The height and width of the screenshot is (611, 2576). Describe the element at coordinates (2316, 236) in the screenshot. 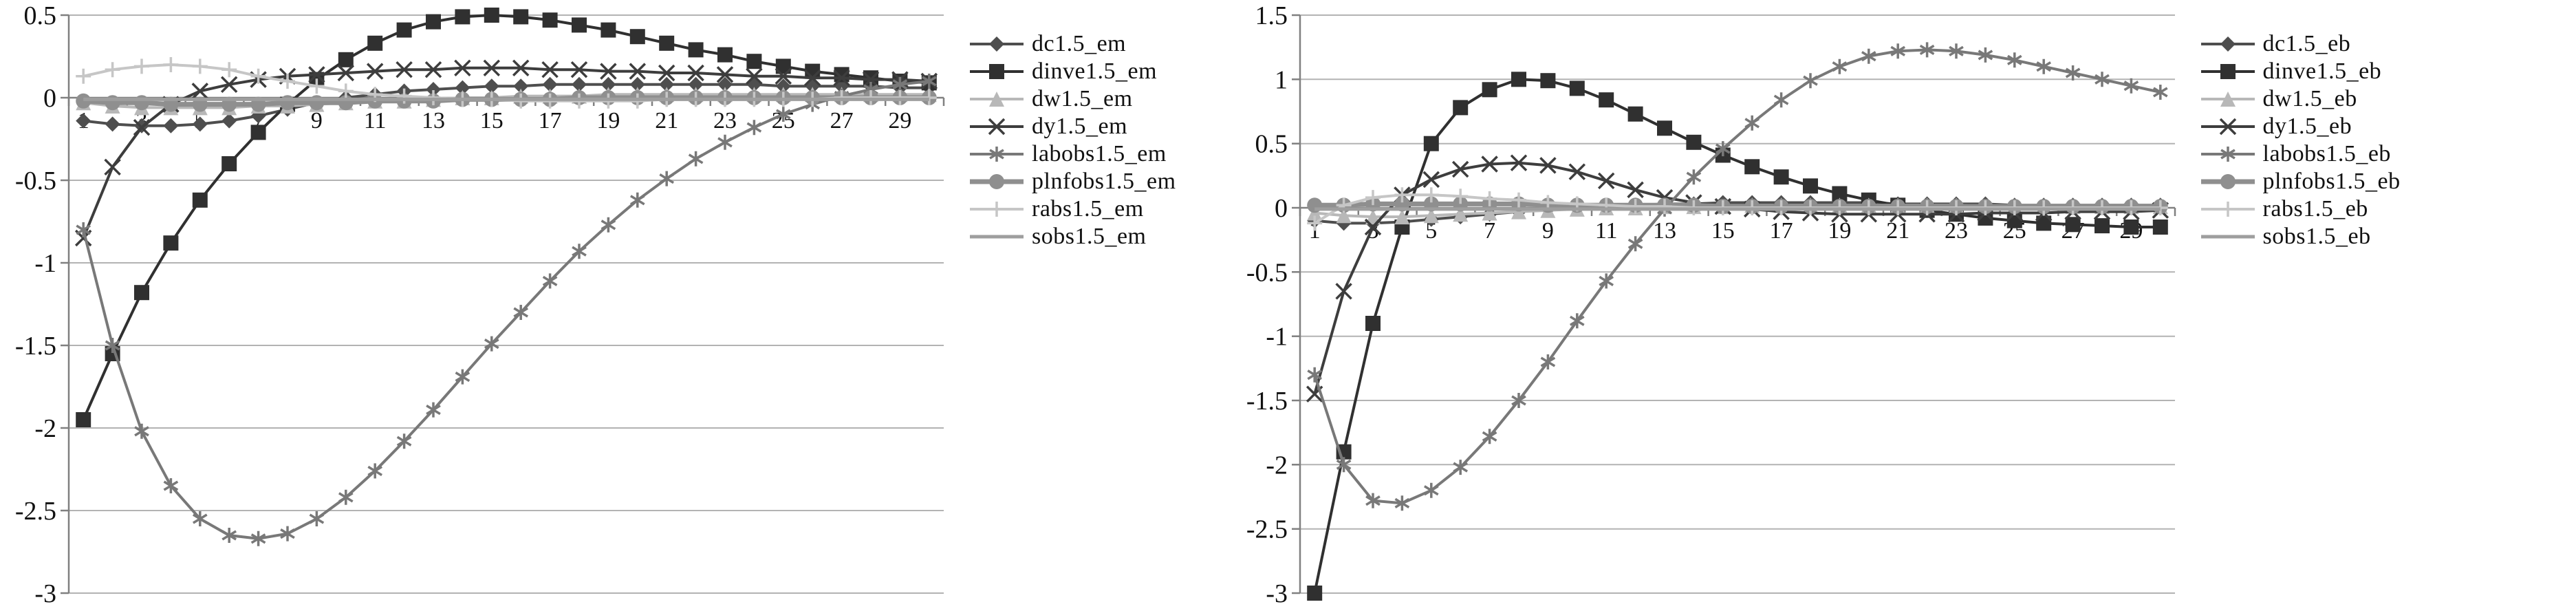

I see `legend-label: sobs1.5_eb` at that location.